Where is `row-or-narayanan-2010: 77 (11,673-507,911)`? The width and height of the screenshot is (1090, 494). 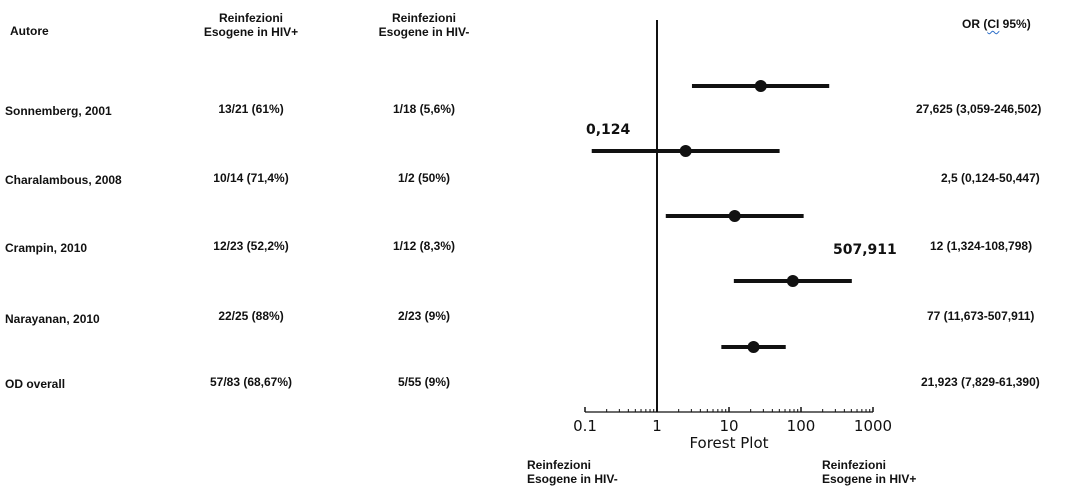
row-or-narayanan-2010: 77 (11,673-507,911) is located at coordinates (981, 316).